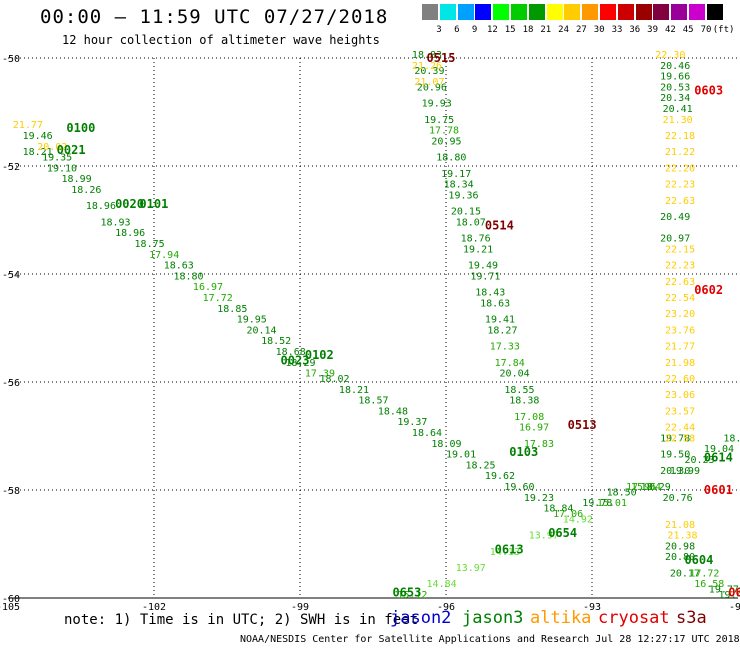  I want to click on y-tick-label: -60, so click(11, 599).